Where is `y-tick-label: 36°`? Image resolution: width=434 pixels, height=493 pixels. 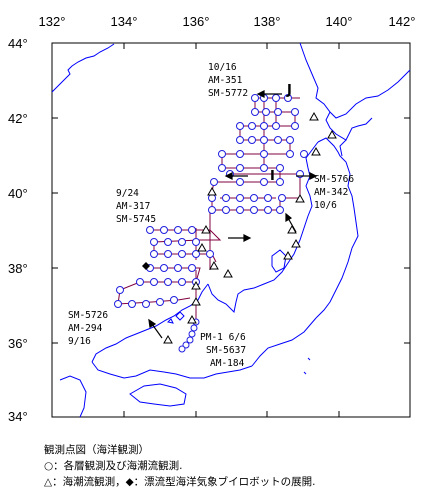 y-tick-label: 36° is located at coordinates (18, 343).